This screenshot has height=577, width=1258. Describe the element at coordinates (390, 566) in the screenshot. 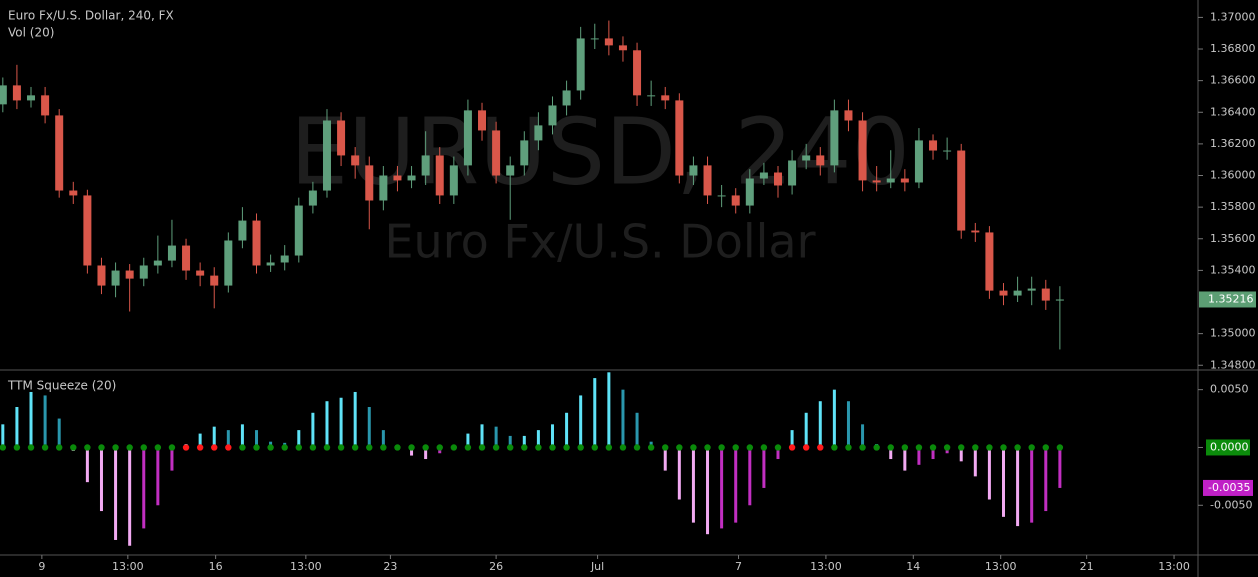

I see `x-tick-label: 23` at that location.